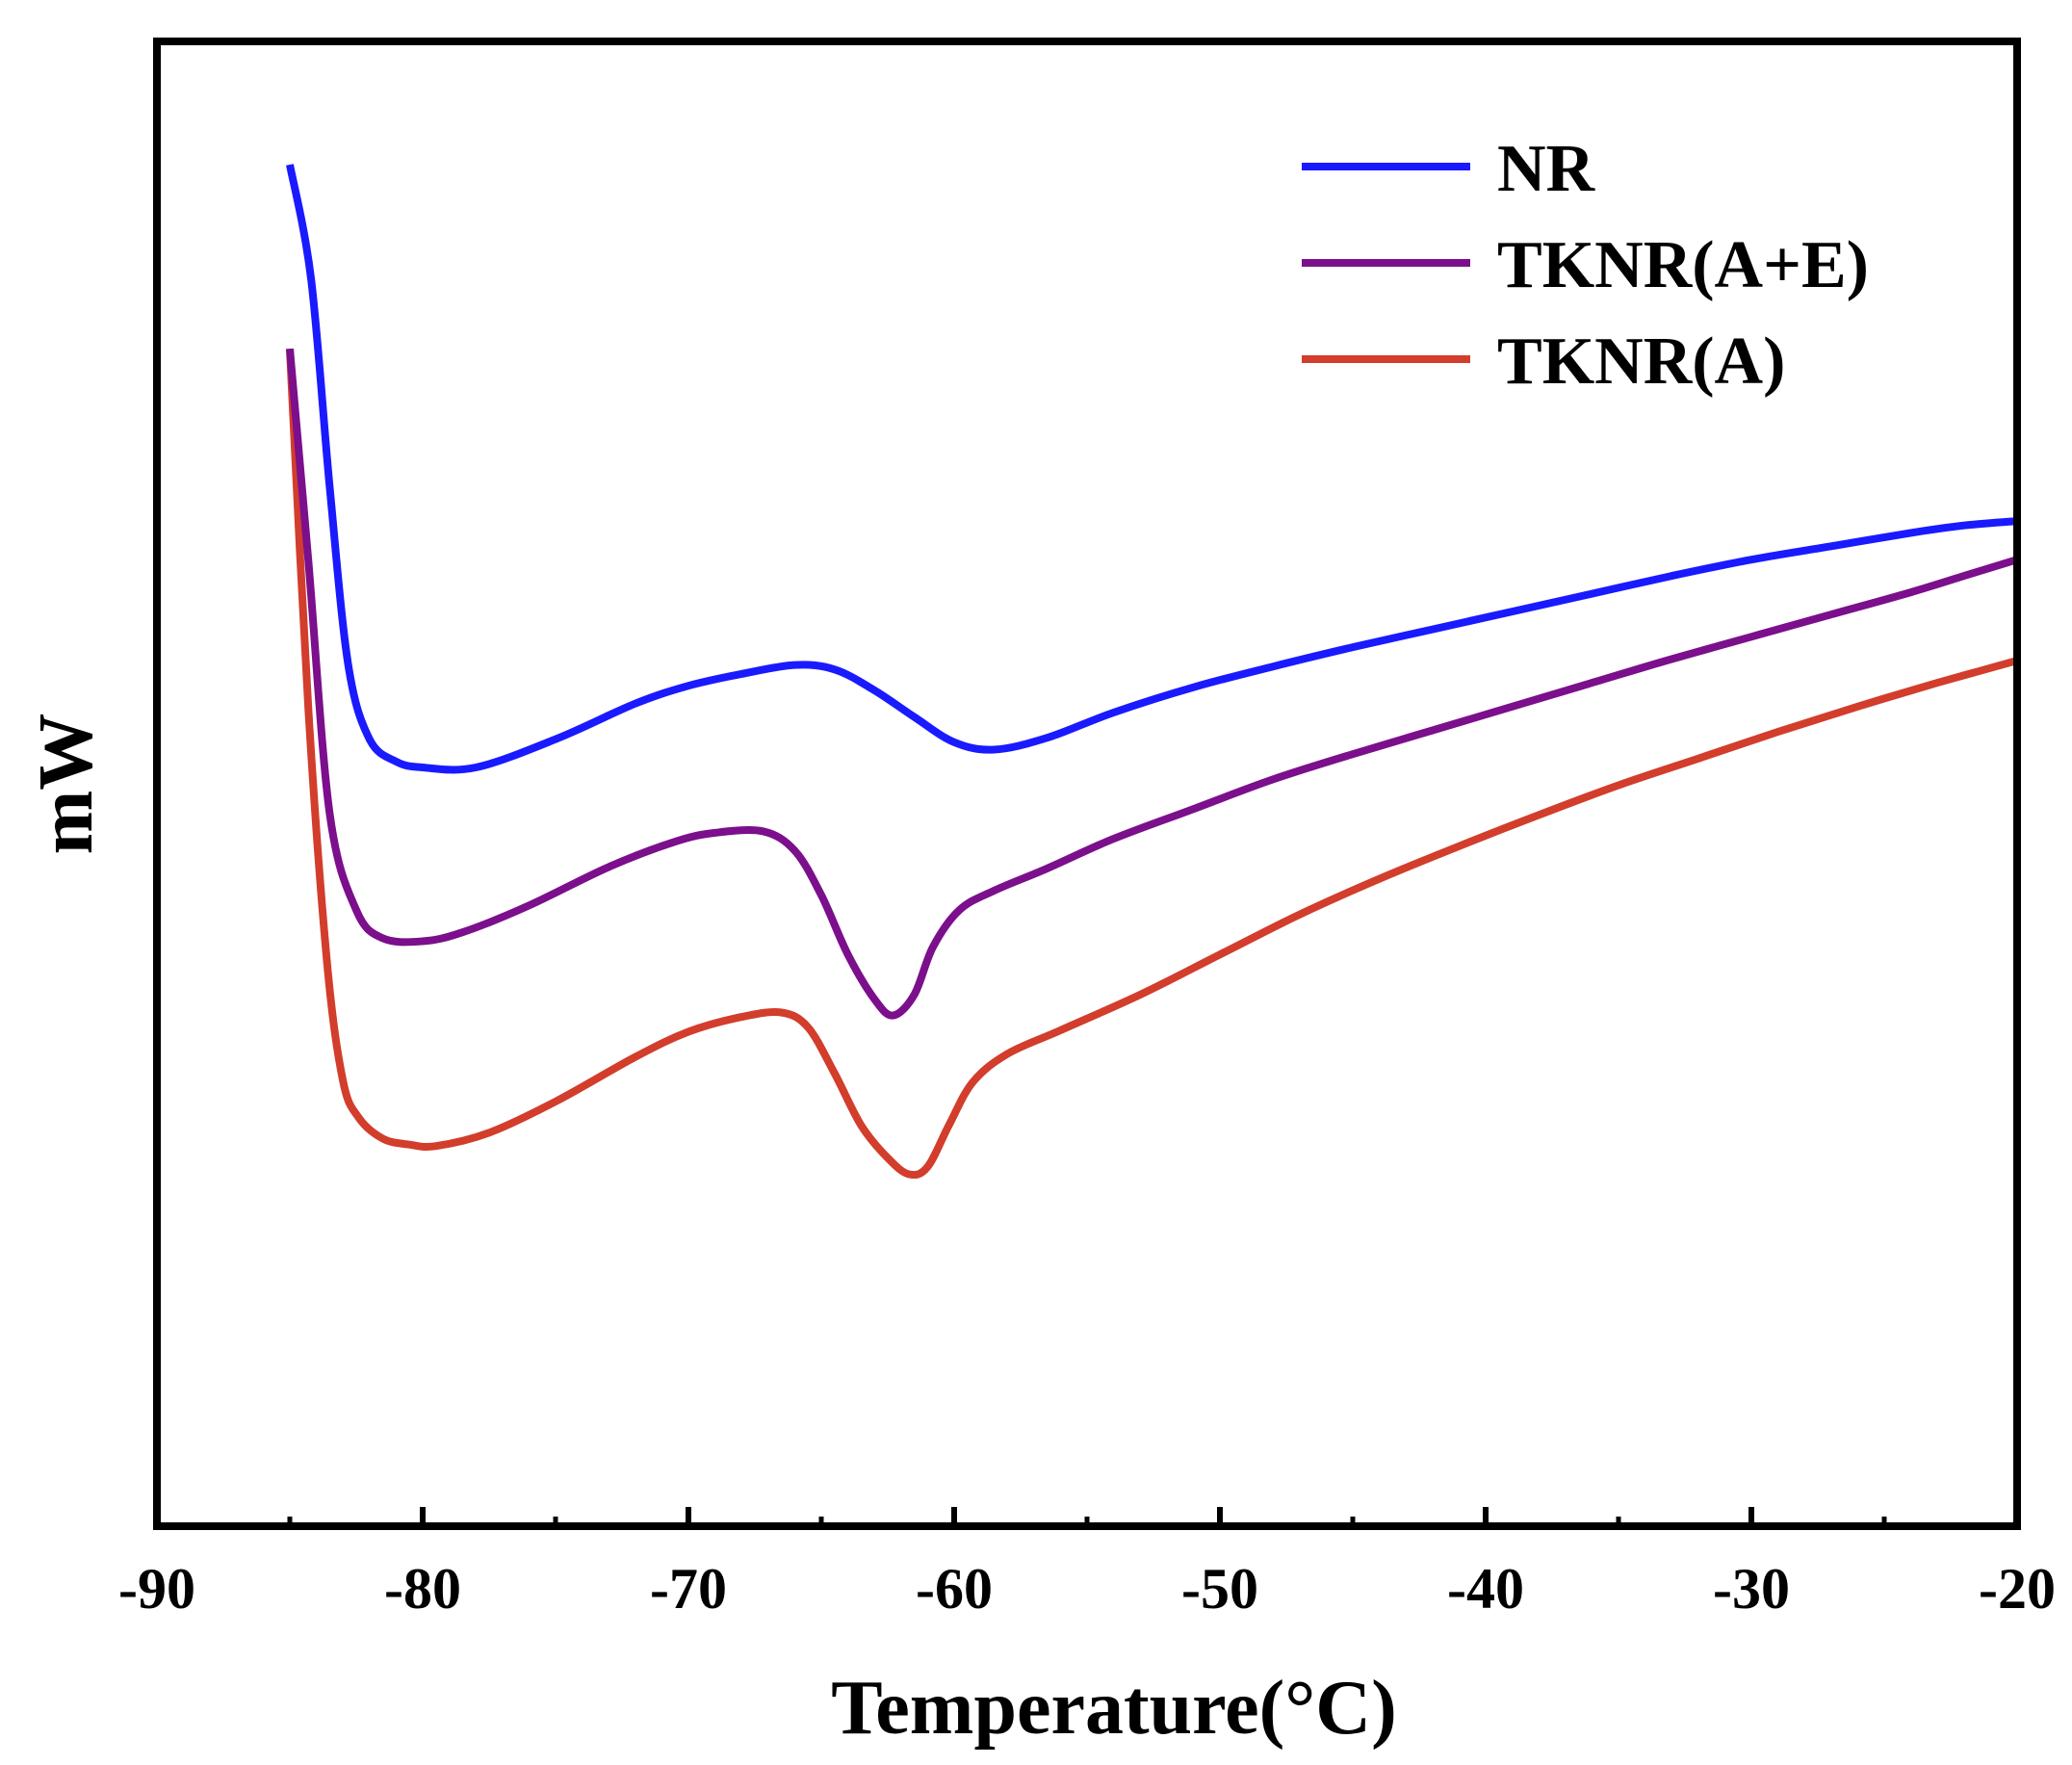  Describe the element at coordinates (1641, 361) in the screenshot. I see `legend-label-tknr-a: TKNR(A)` at that location.